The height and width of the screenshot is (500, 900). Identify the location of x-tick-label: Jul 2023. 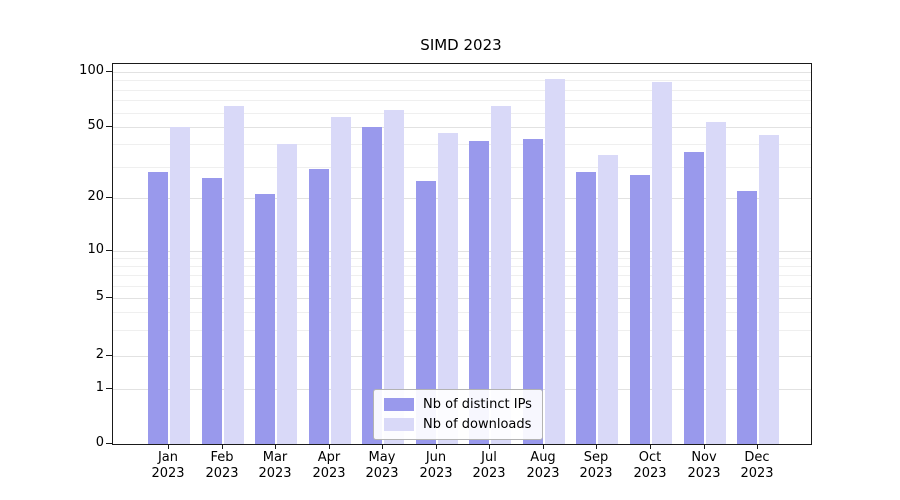
(489, 465).